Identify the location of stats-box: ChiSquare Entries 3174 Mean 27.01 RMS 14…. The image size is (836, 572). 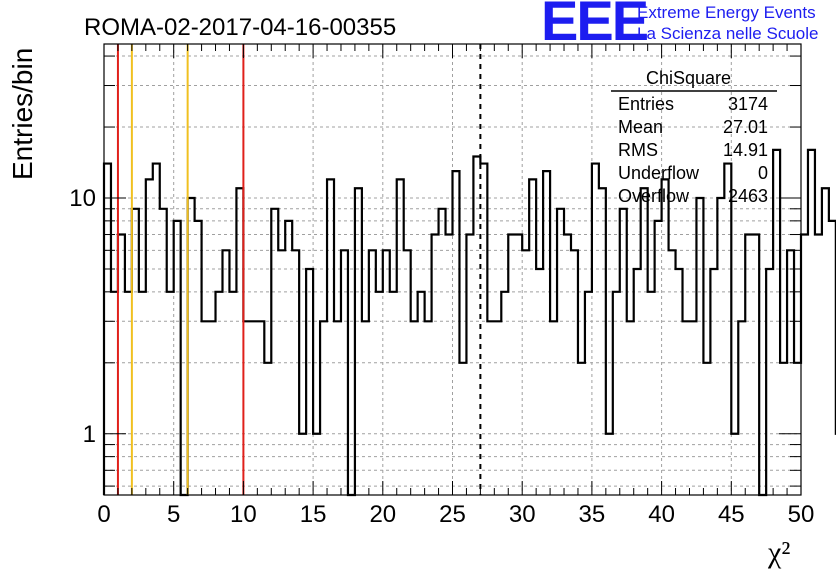
(694, 137).